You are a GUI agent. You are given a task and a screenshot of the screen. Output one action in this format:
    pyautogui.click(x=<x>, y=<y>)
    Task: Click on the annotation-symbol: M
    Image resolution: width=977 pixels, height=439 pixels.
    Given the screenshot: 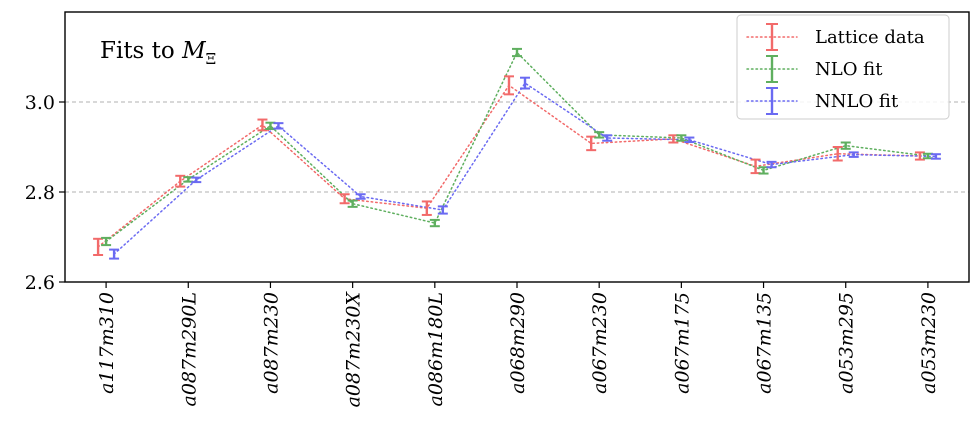 What is the action you would take?
    pyautogui.click(x=194, y=51)
    